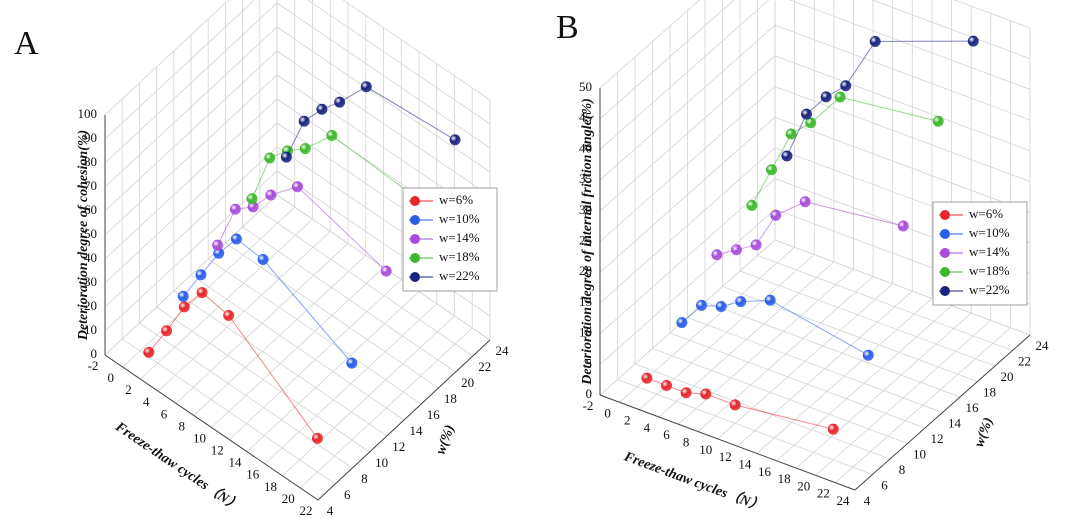 This screenshot has width=1065, height=518. Describe the element at coordinates (937, 438) in the screenshot. I see `y-tick-label: 12` at that location.